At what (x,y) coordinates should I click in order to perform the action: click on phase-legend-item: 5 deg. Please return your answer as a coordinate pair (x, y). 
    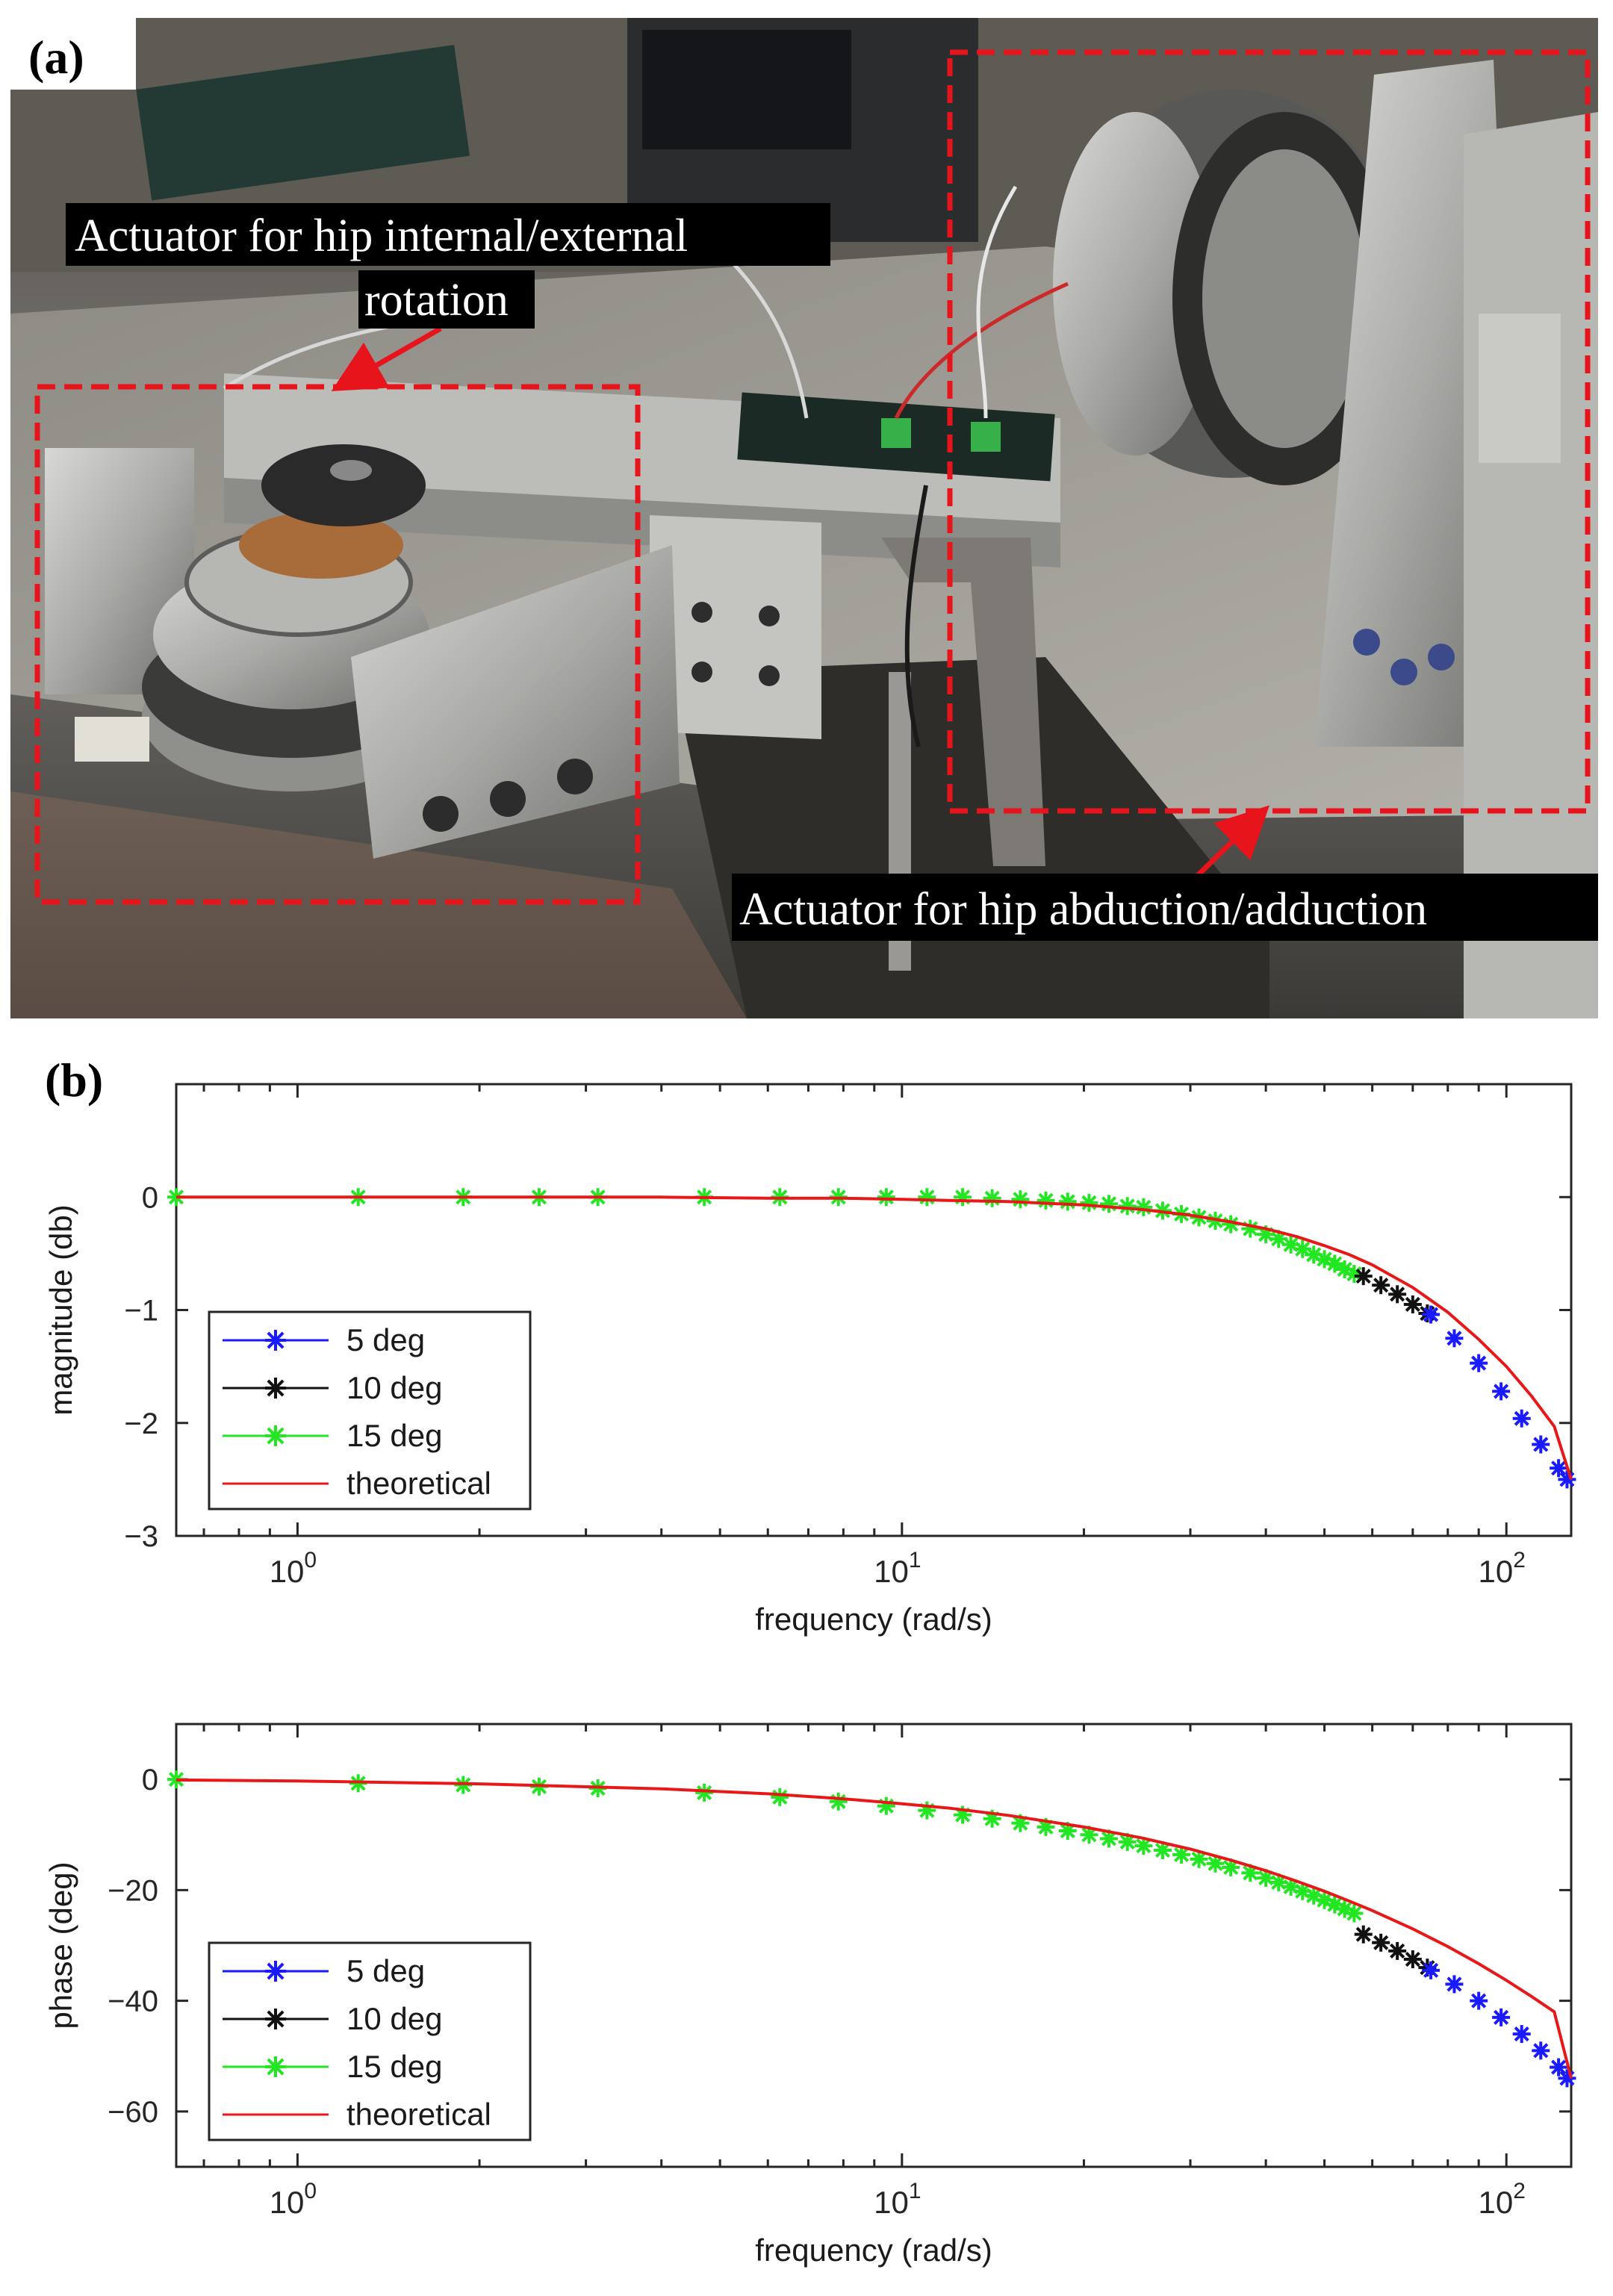
    Looking at the image, I should click on (324, 1970).